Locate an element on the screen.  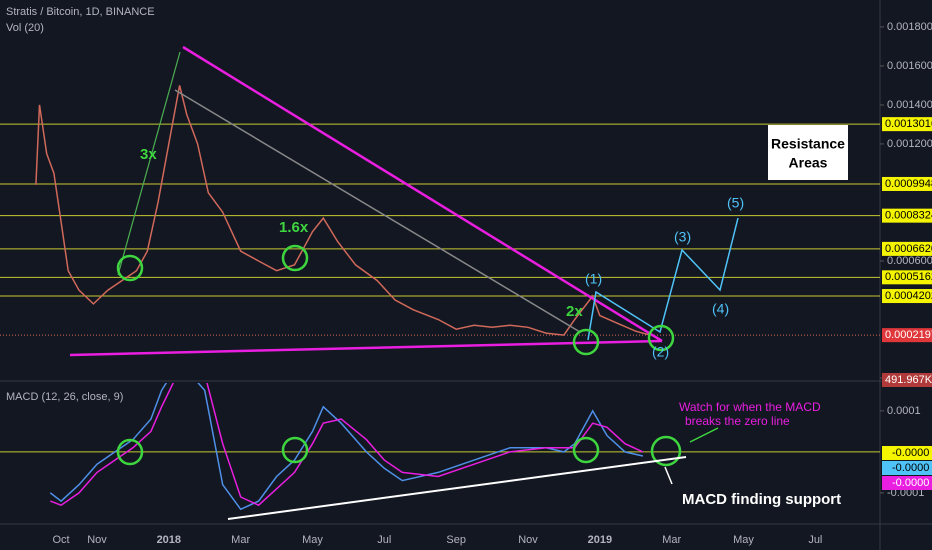
macd-title: MACD (12, 26, close, 9) is located at coordinates (64, 397).